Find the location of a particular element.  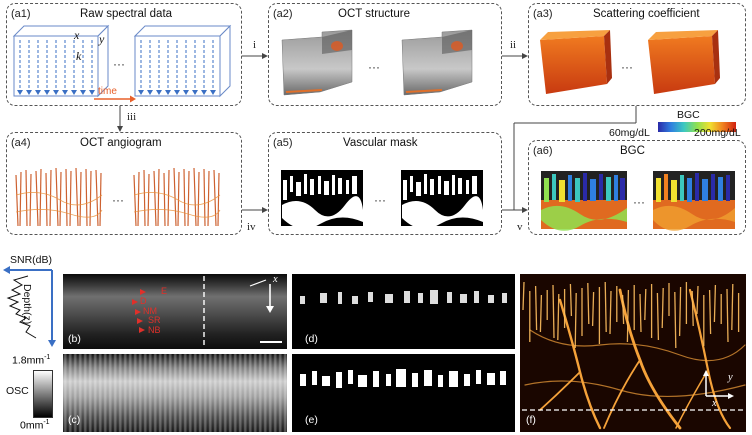

oct-structure-images is located at coordinates (377, 62).